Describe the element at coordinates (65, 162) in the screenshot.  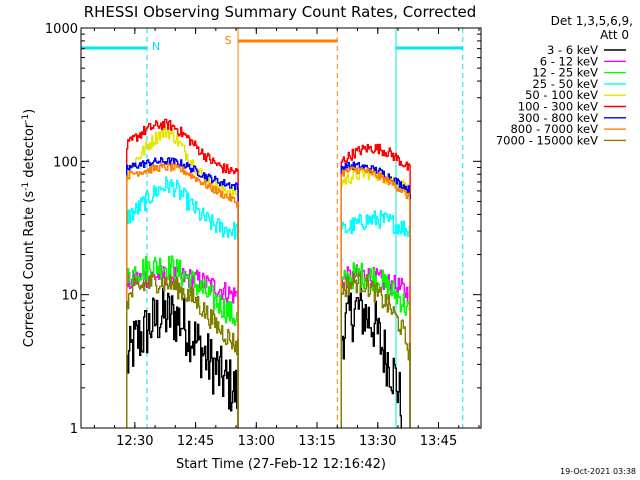
I see `y-tick-label: 100` at that location.